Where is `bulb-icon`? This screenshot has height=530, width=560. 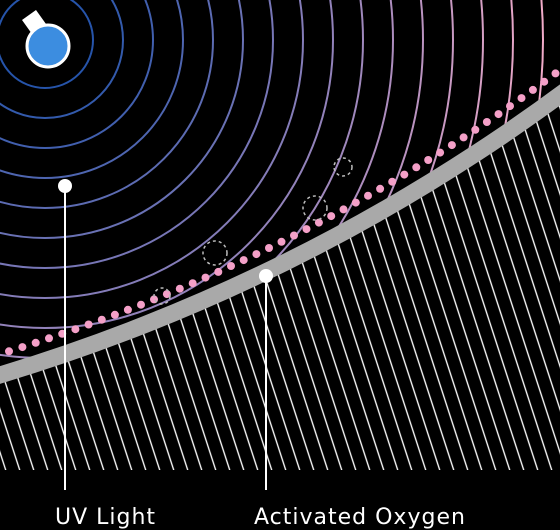
bulb-icon is located at coordinates (46, 39).